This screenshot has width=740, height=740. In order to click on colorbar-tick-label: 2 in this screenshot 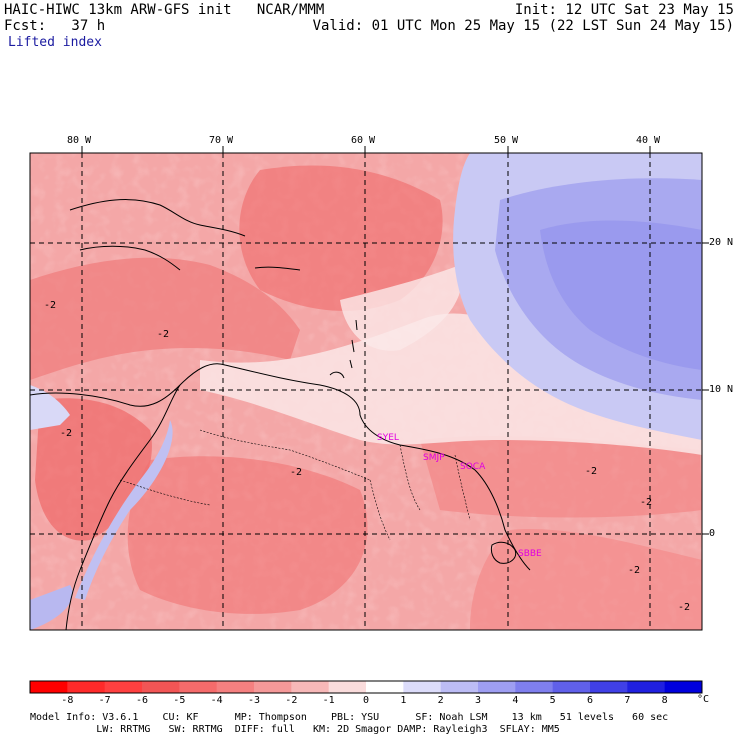, I will do `click(440, 700)`.